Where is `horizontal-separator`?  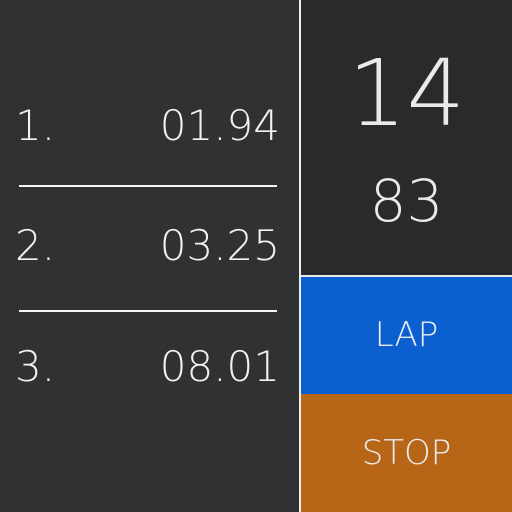
horizontal-separator is located at coordinates (406, 276).